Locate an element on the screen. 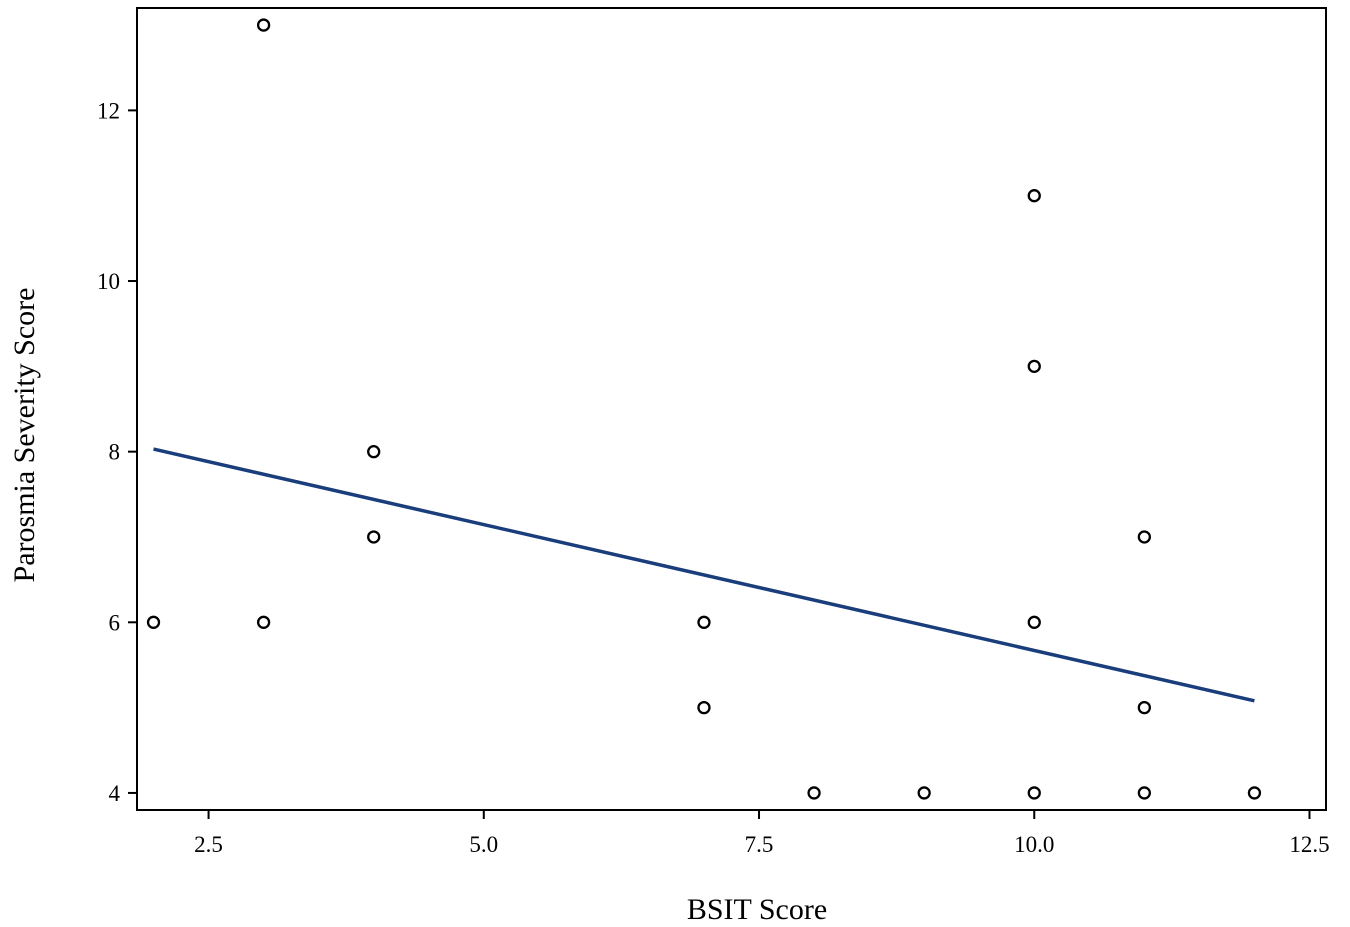  x-axis-title: BSIT Score is located at coordinates (757, 909).